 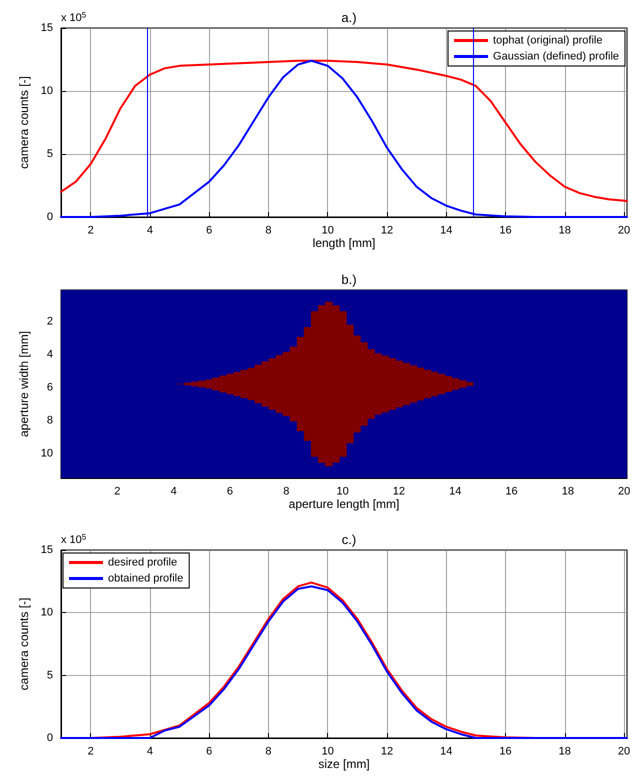 I want to click on x-axis-title: length [mm], so click(x=344, y=243).